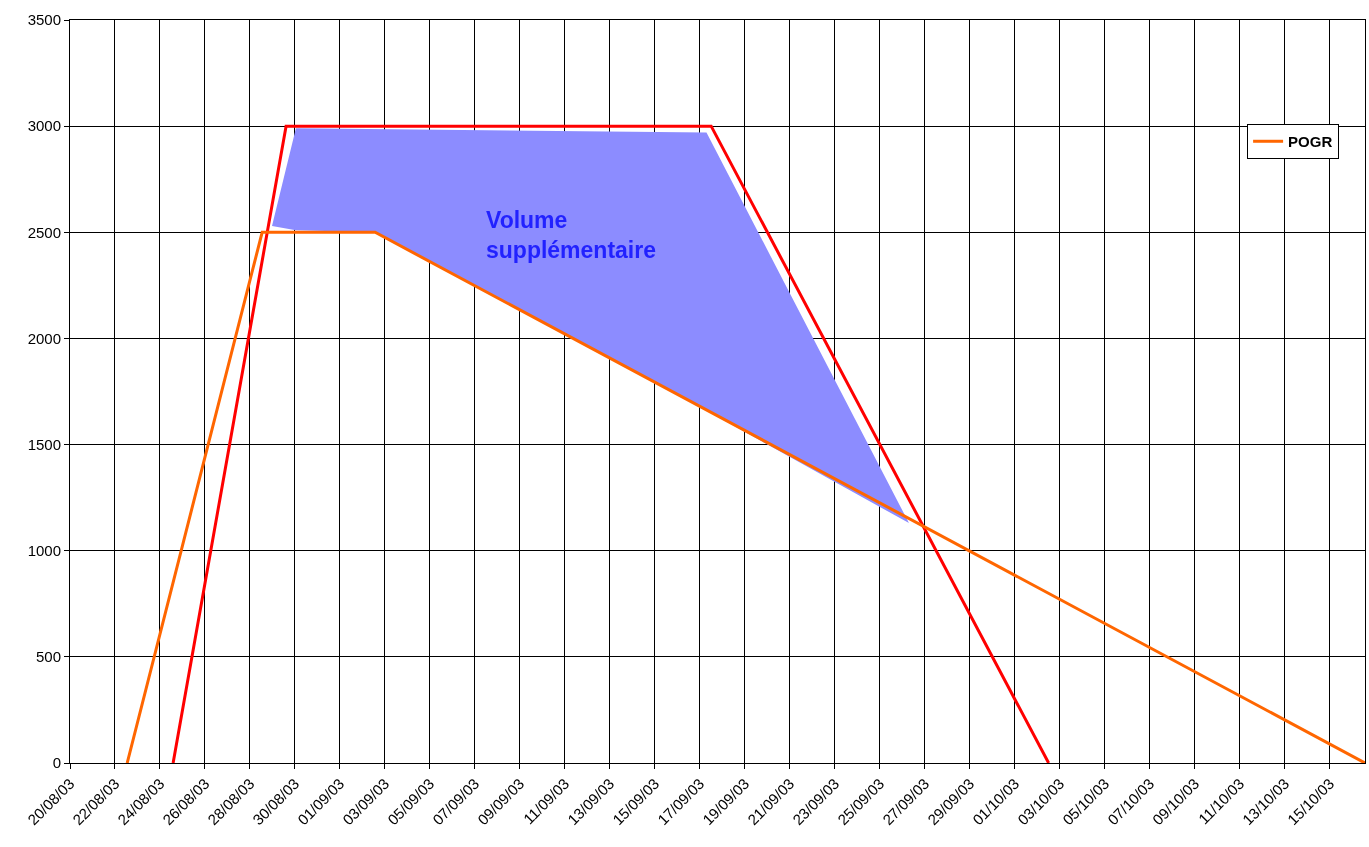 Image resolution: width=1369 pixels, height=847 pixels. I want to click on y-tick-label: 3500, so click(44, 20).